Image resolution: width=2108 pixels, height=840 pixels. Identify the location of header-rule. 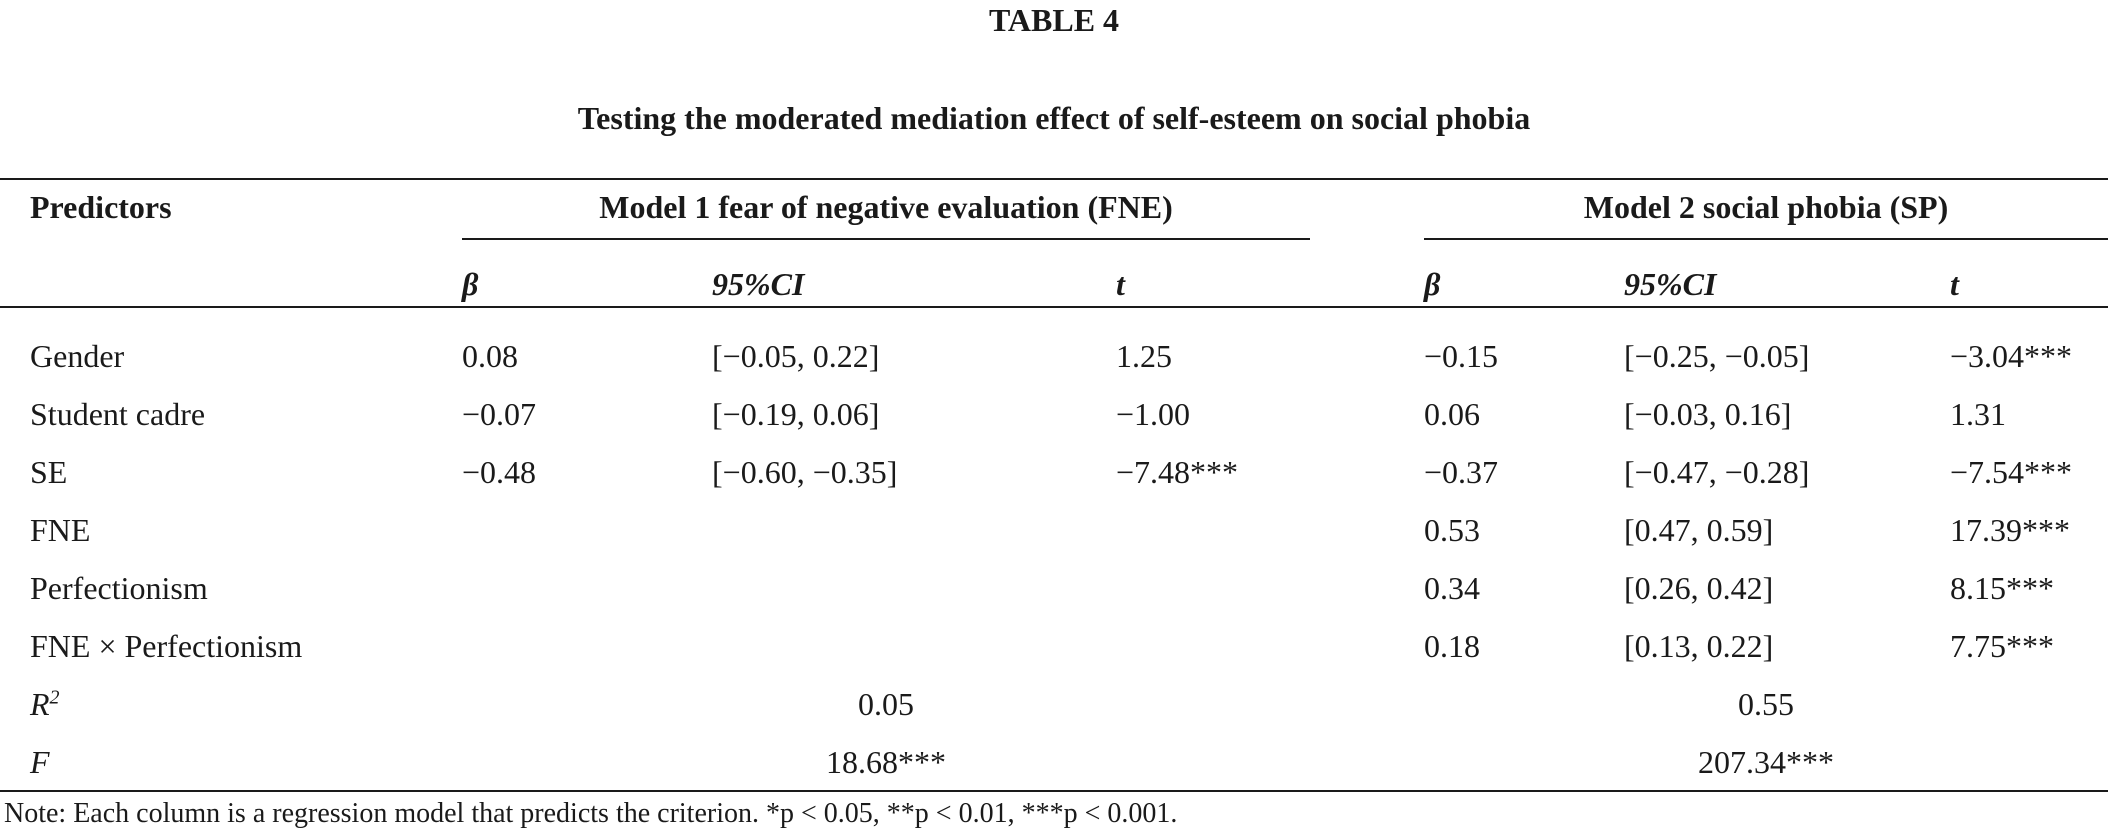
(1054, 307).